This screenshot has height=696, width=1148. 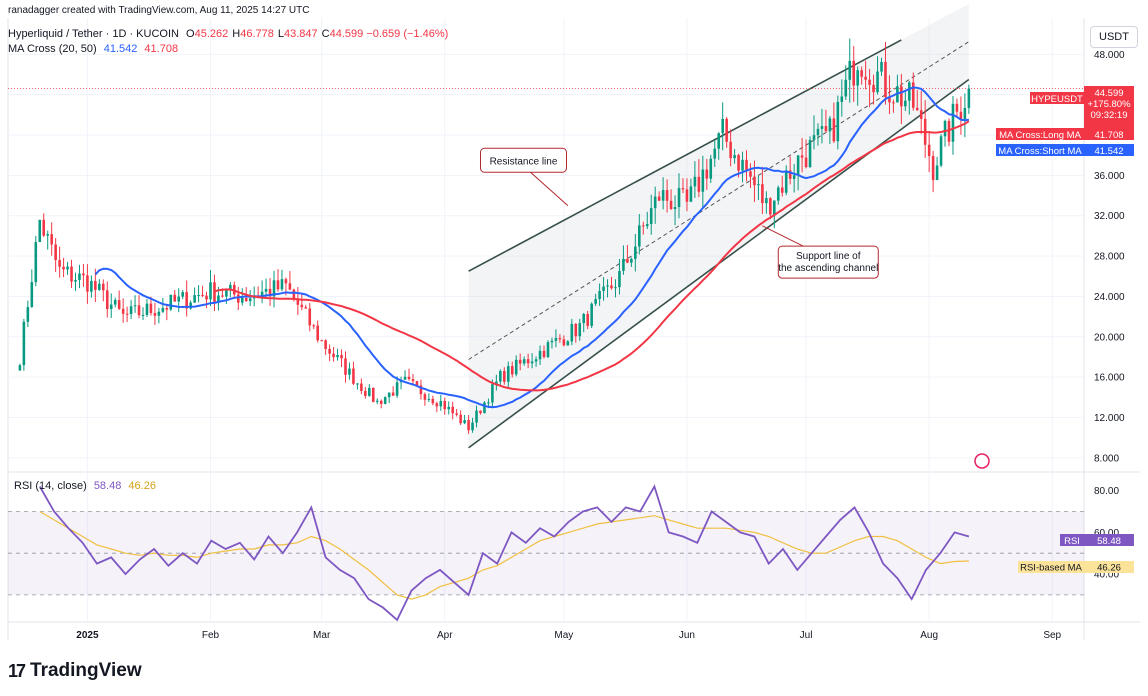 I want to click on rsi-legend: RSI (14, close) 58.48 46.26, so click(x=85, y=486).